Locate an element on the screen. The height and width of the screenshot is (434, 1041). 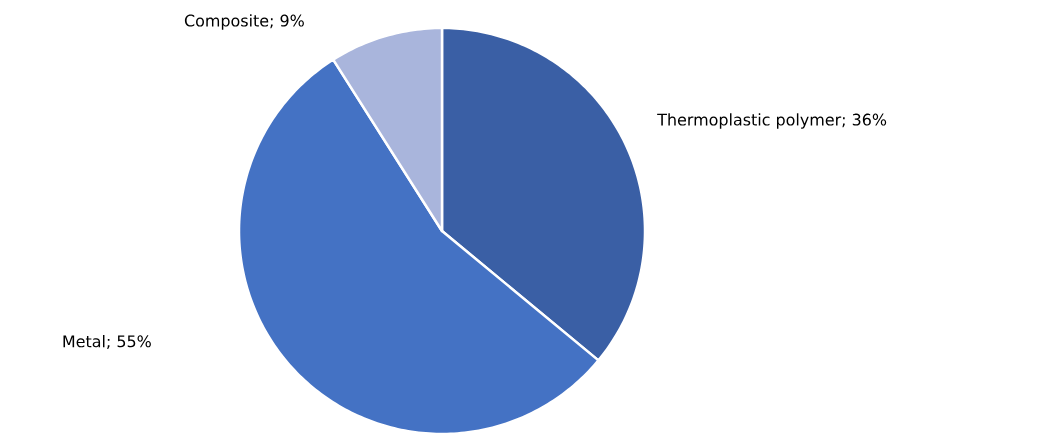
slice-label: Metal; 55% is located at coordinates (107, 342).